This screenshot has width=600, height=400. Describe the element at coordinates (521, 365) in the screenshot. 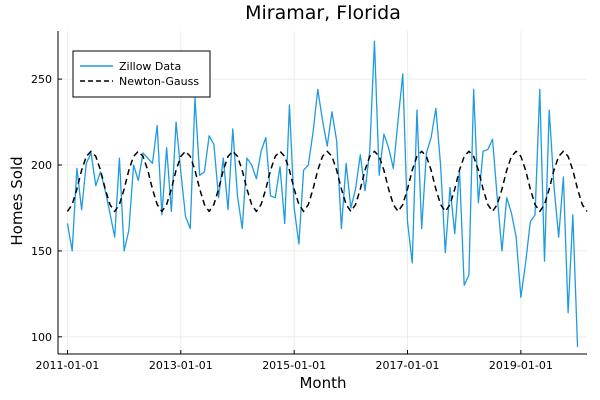

I see `x-tick-label: 2019-01-01` at that location.